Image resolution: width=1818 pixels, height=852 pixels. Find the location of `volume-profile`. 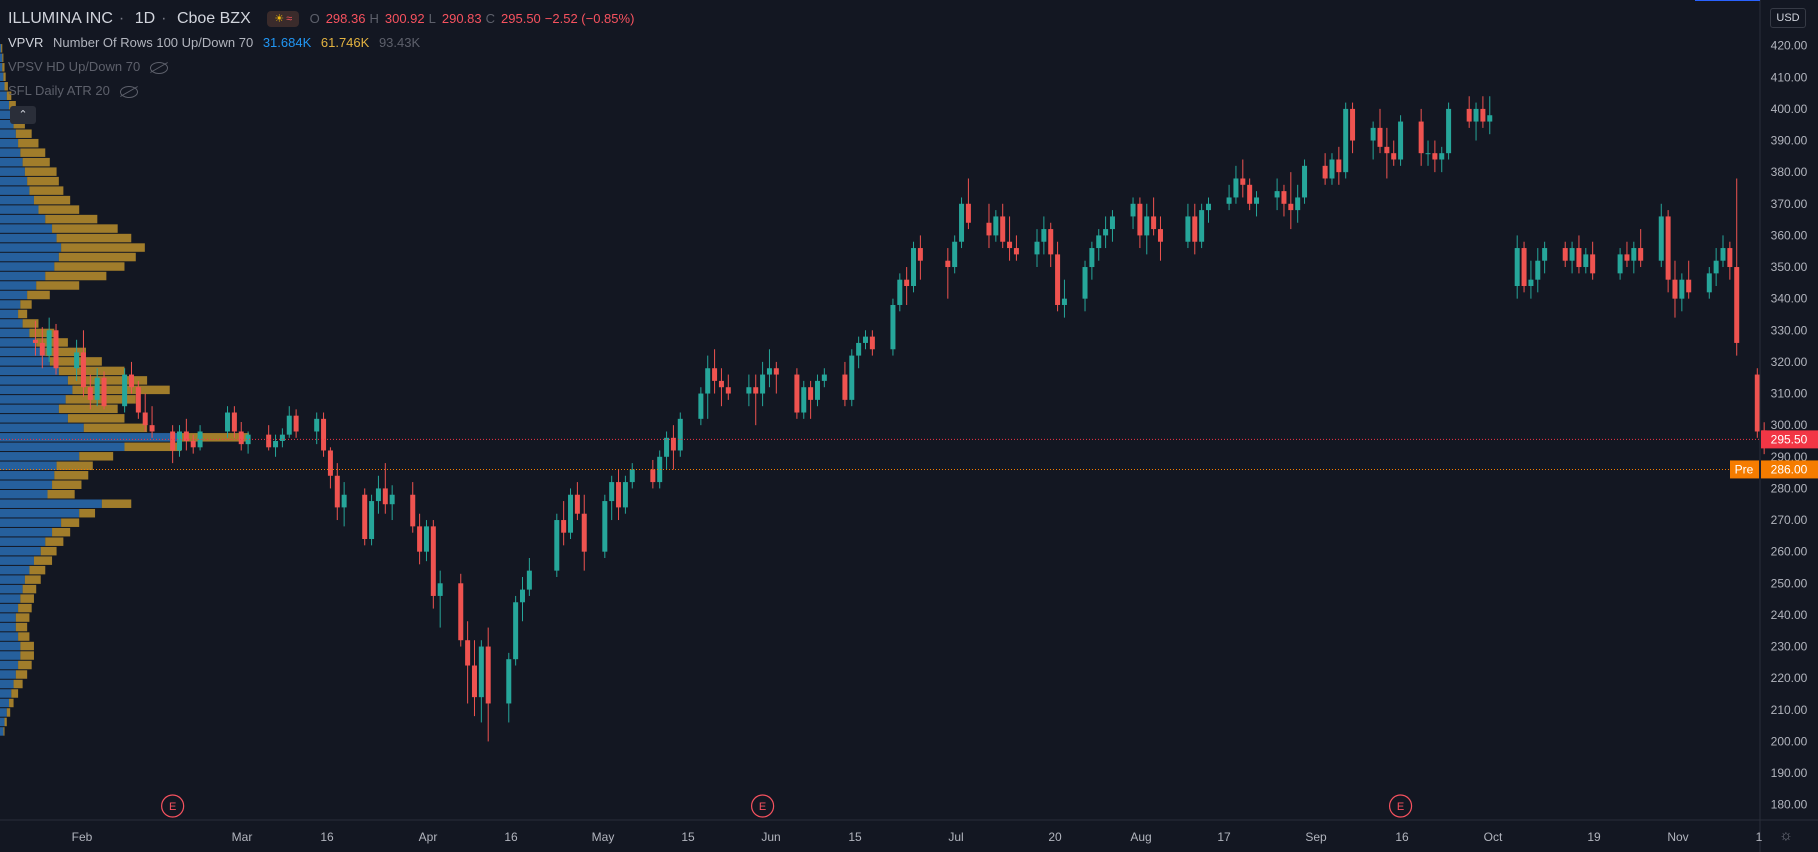

volume-profile is located at coordinates (124, 390).